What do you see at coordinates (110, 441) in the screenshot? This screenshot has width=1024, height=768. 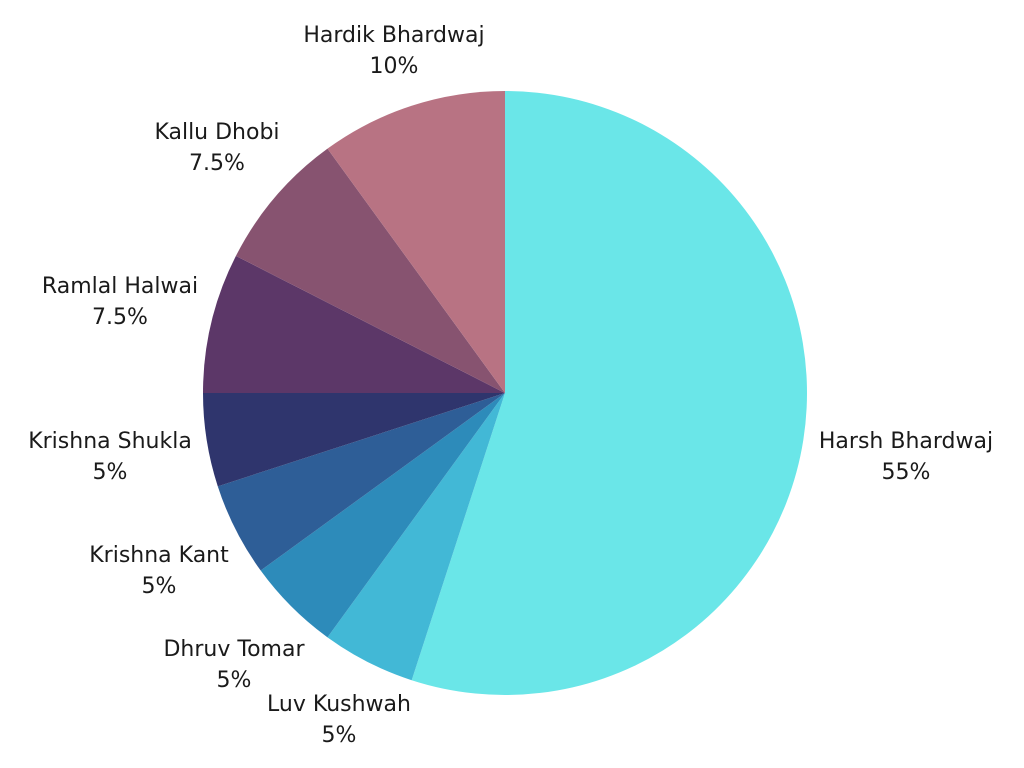 I see `slice-label: Krishna Shukla` at bounding box center [110, 441].